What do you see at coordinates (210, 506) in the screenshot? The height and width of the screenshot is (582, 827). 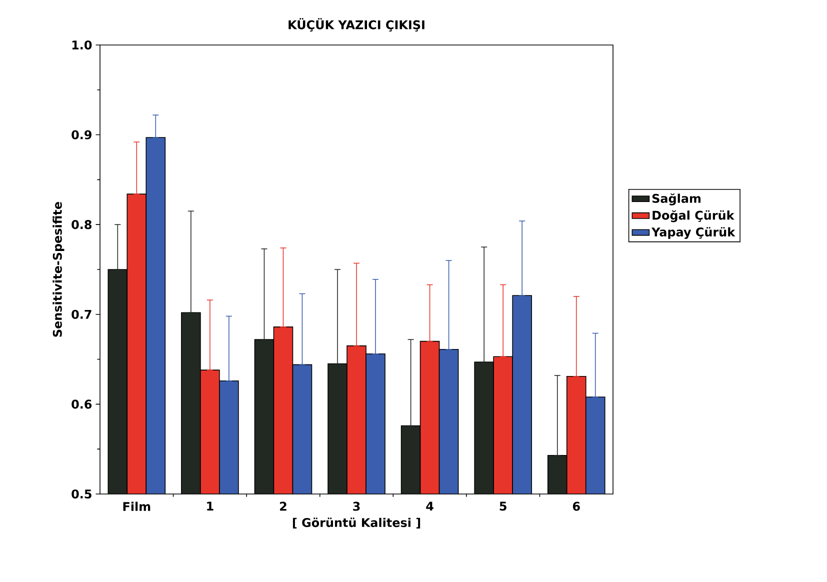 I see `x-tick-label: 1` at bounding box center [210, 506].